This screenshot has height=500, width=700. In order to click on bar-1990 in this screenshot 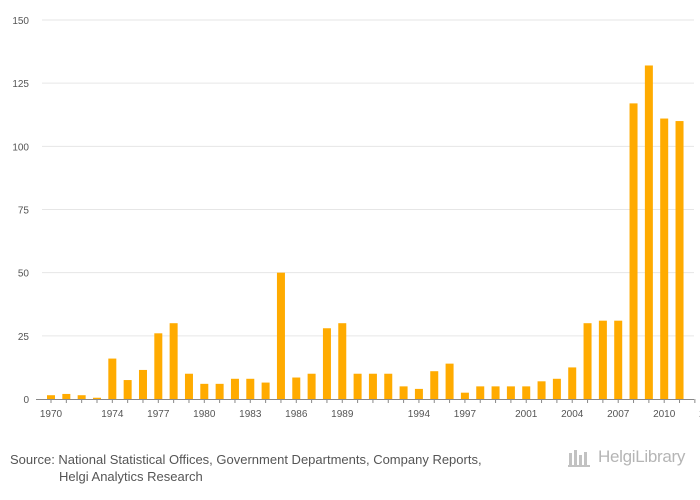, I will do `click(358, 386)`.